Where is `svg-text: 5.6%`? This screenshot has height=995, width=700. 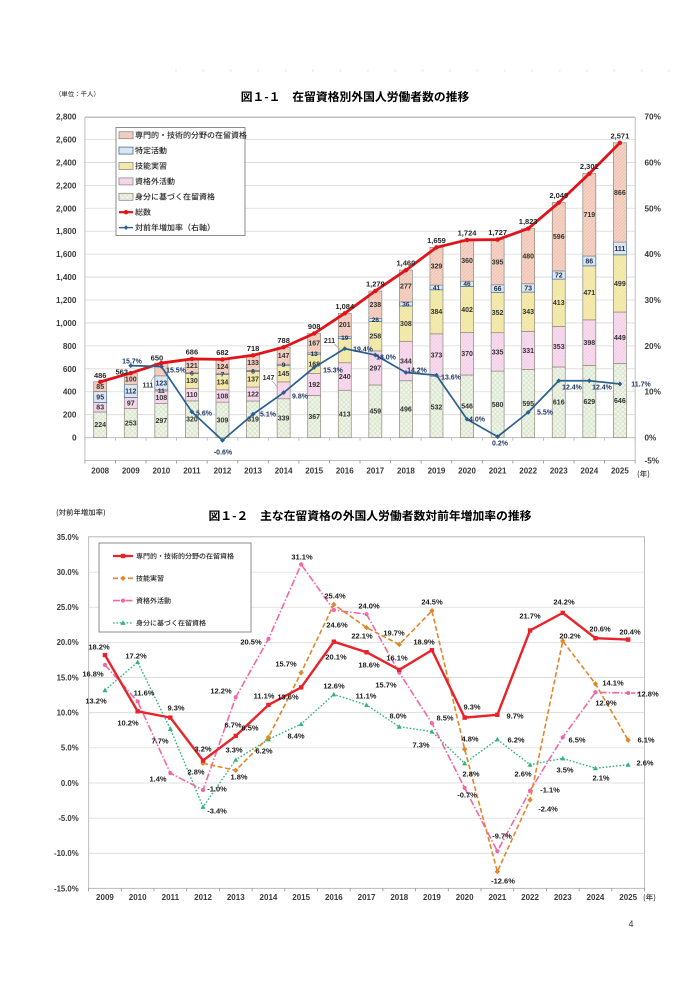
svg-text: 5.6% is located at coordinates (204, 413).